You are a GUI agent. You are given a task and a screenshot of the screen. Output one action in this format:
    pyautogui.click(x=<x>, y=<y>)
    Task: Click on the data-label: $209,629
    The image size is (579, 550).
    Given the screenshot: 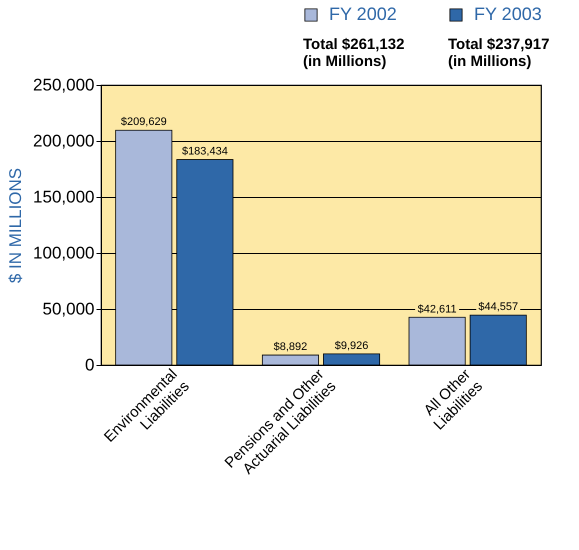 What is the action you would take?
    pyautogui.click(x=143, y=122)
    